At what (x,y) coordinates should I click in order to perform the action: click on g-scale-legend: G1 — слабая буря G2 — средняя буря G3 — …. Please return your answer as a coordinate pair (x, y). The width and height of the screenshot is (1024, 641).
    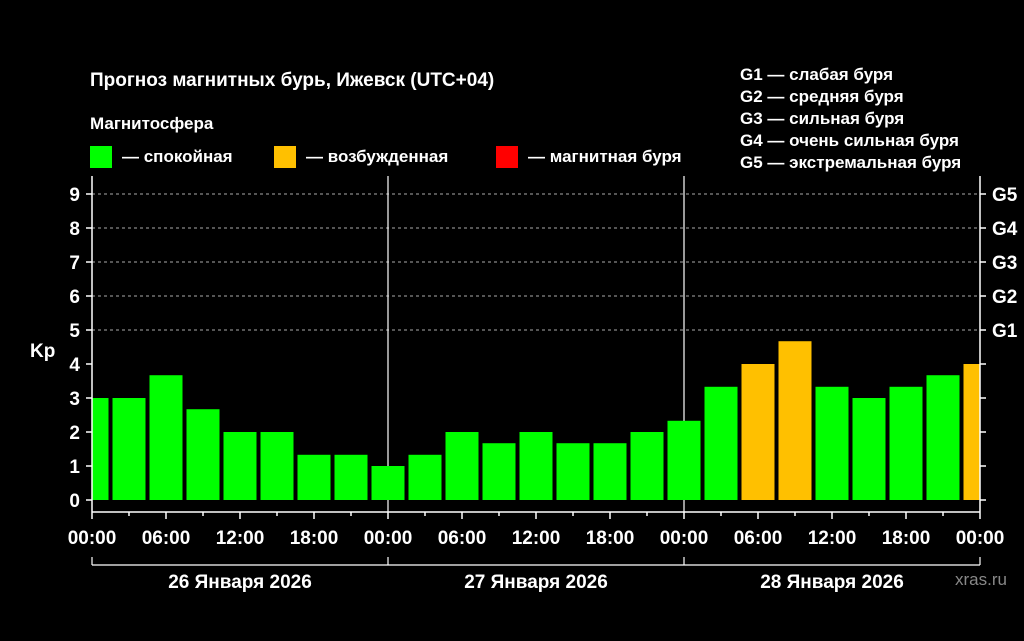
    Looking at the image, I should click on (850, 119).